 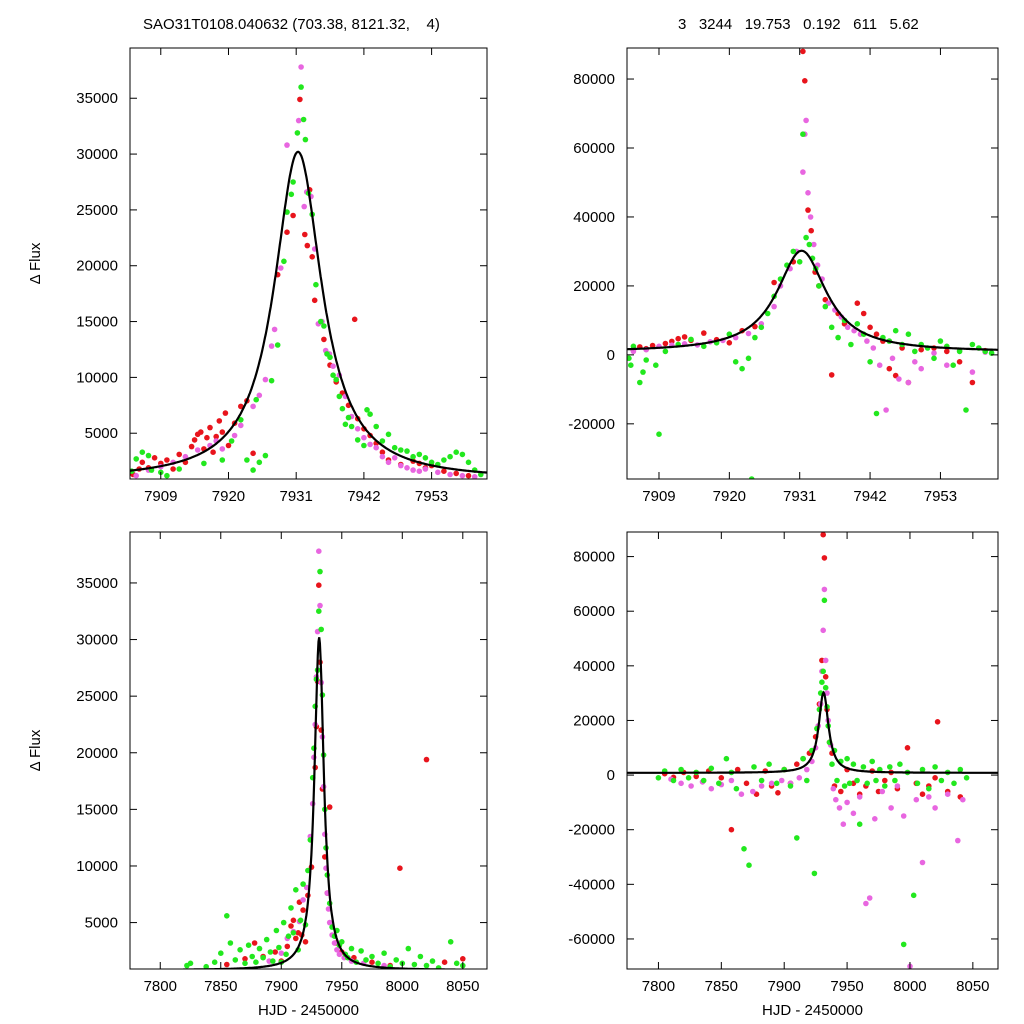 What do you see at coordinates (798, 24) in the screenshot?
I see `header-stats: 3 3244 19.753 0.192 611 5.62` at bounding box center [798, 24].